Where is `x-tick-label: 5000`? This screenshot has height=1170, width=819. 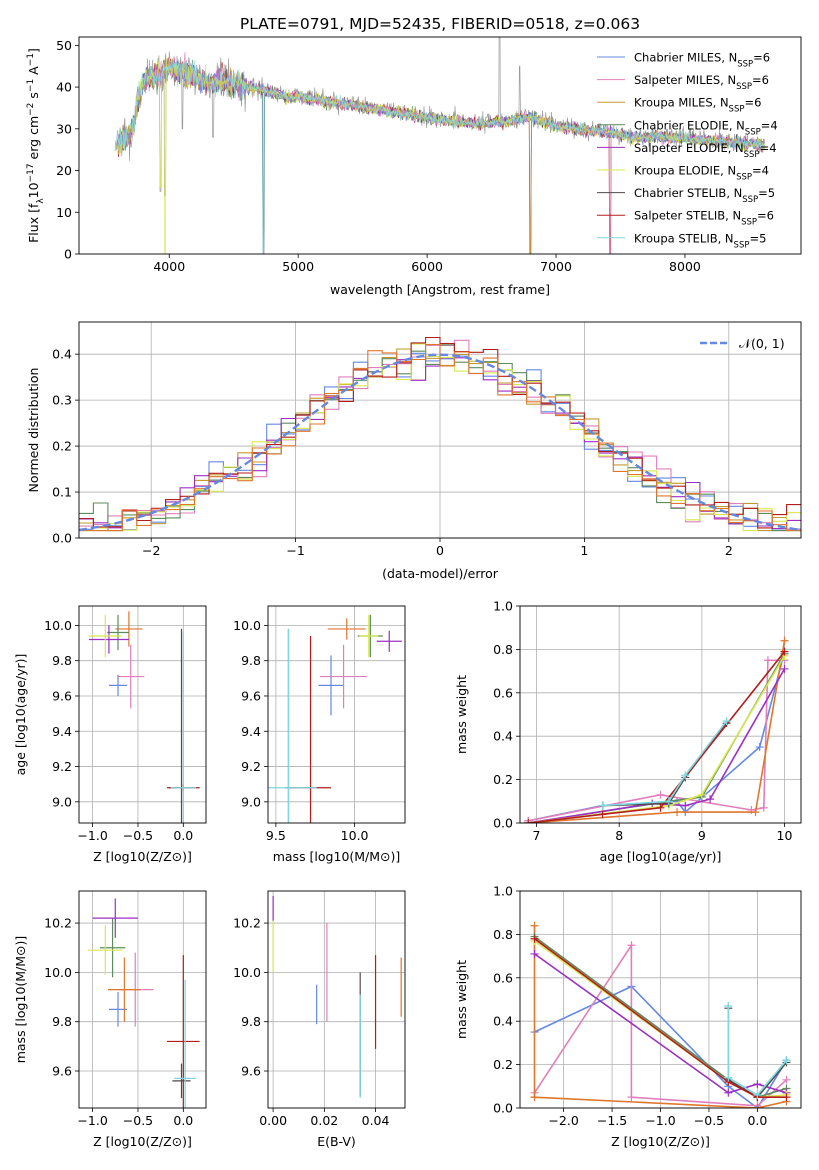
x-tick-label: 5000 is located at coordinates (298, 266).